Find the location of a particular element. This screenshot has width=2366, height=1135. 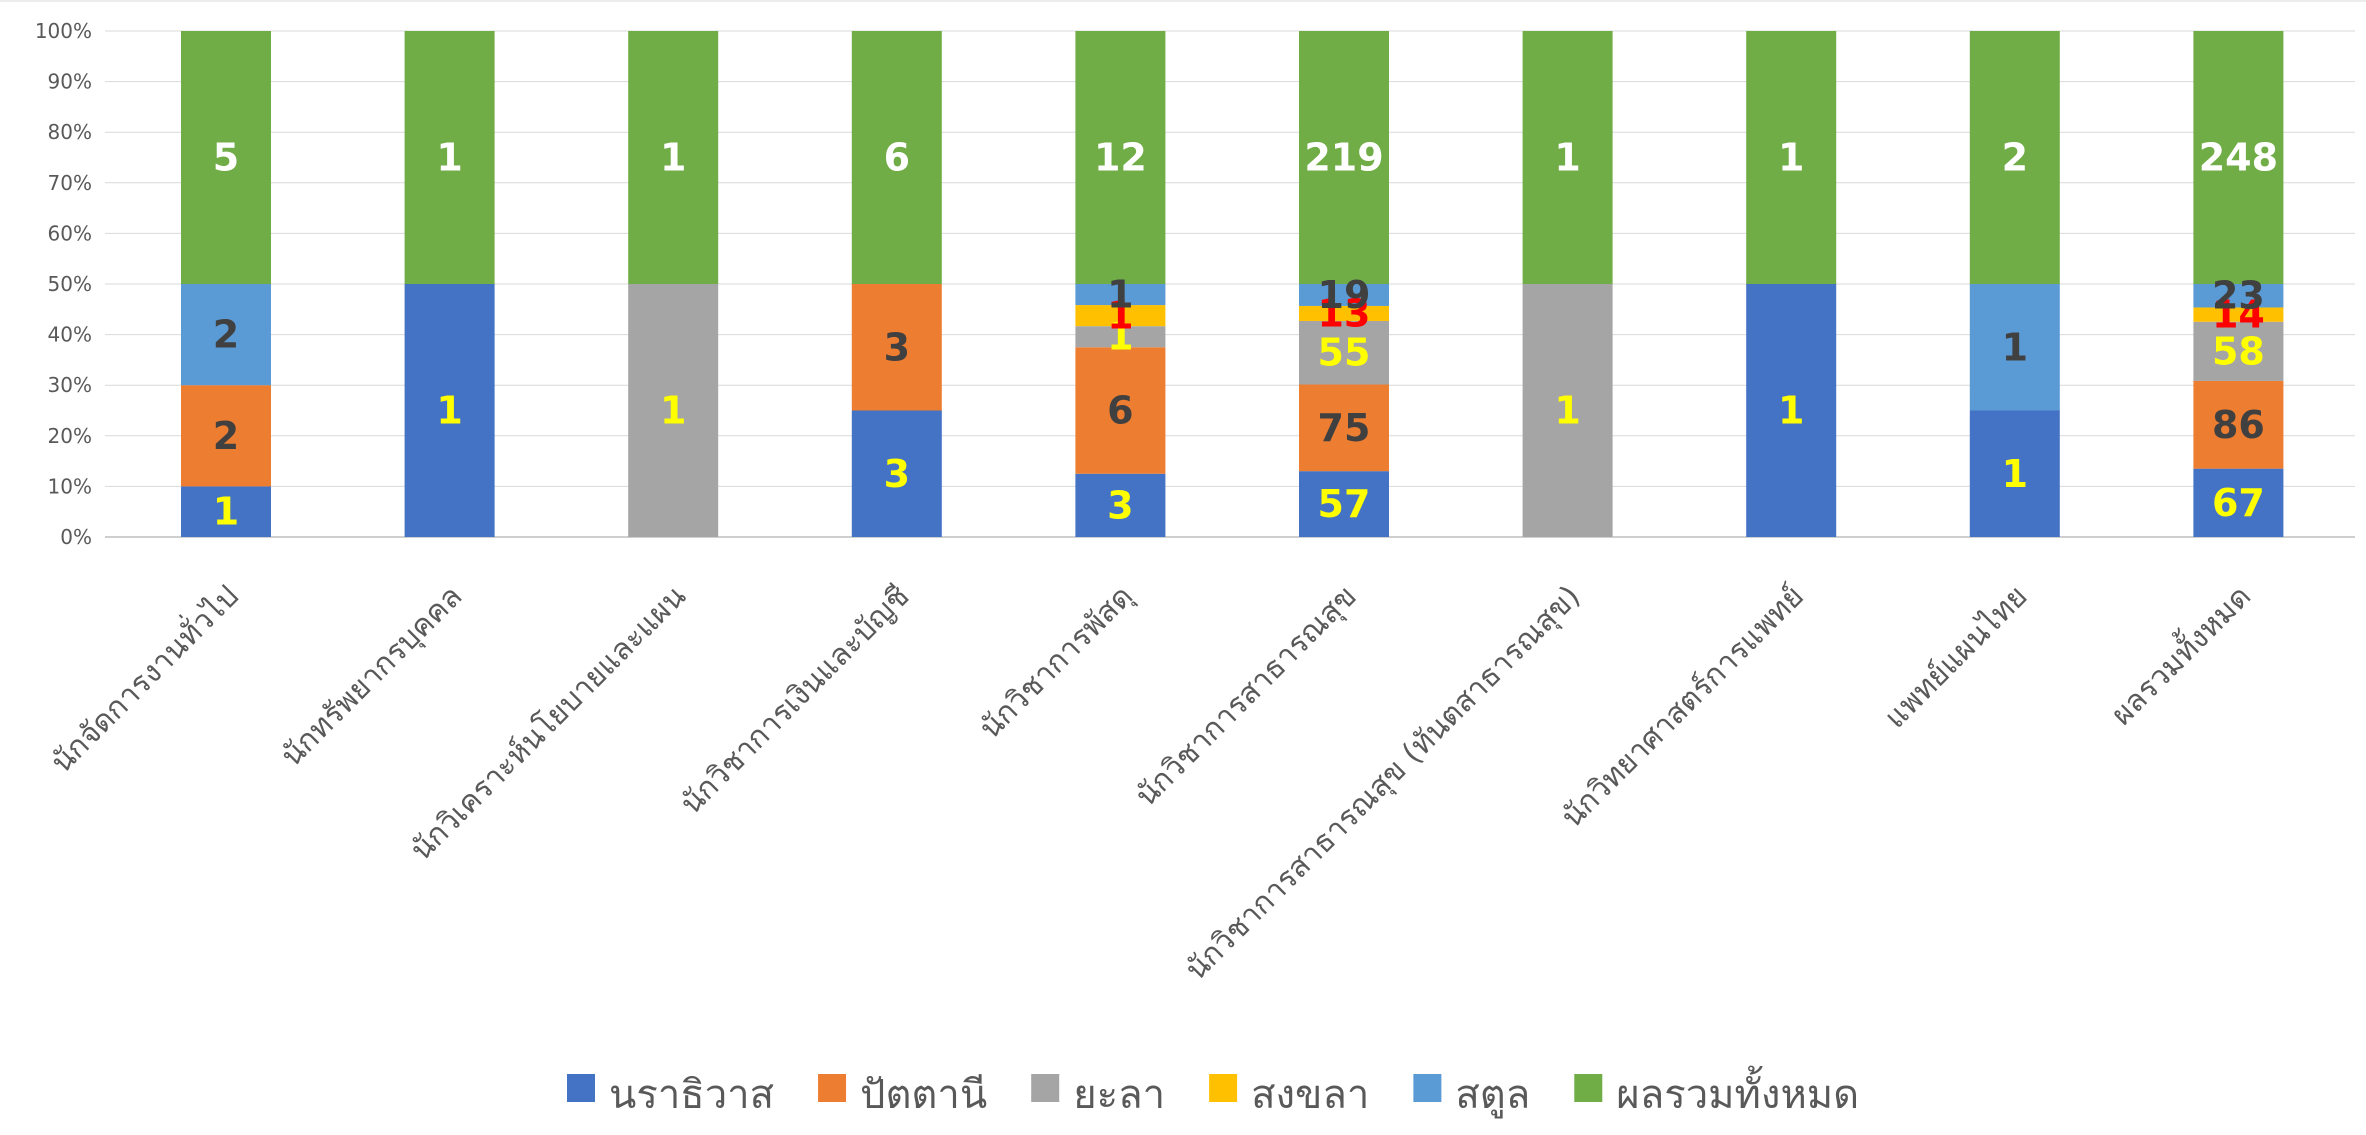

legend: นราธิวาส ปัตตานี ยะลา สงขลา สตูล ผลรวมทั้งหมด is located at coordinates (1213, 1091).